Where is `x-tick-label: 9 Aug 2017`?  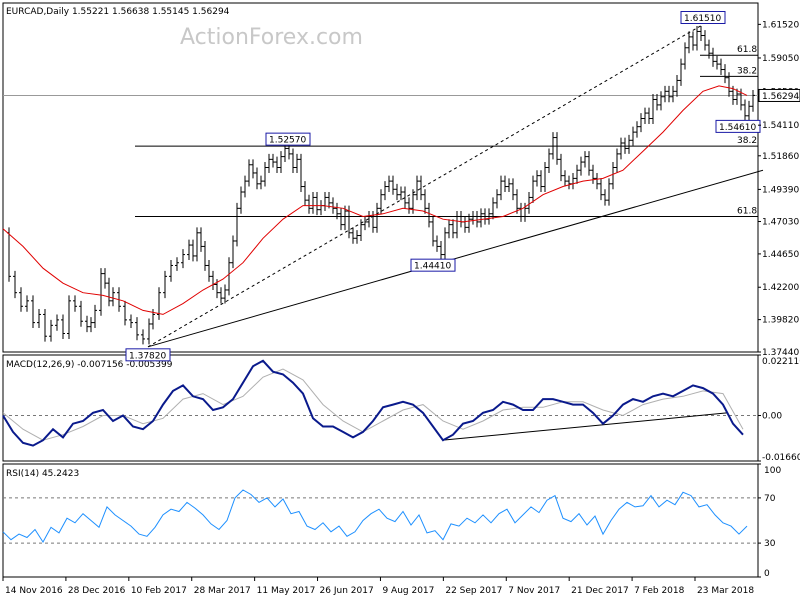 x-tick-label: 9 Aug 2017 is located at coordinates (408, 591).